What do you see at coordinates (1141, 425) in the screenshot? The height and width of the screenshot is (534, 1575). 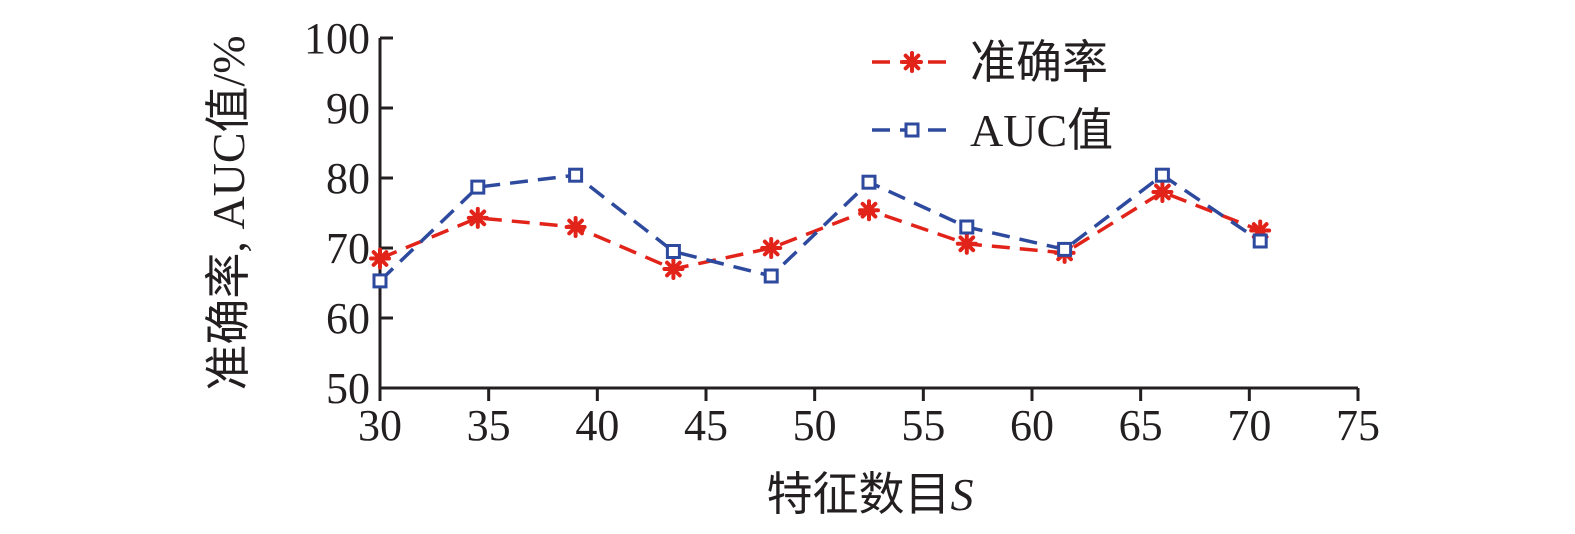 I see `x-tick-label: 65` at bounding box center [1141, 425].